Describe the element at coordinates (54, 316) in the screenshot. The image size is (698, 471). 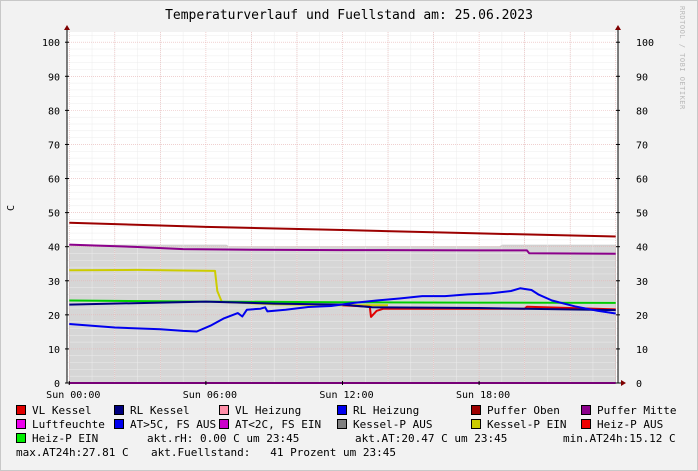
I see `y-tick-label: 20` at that location.